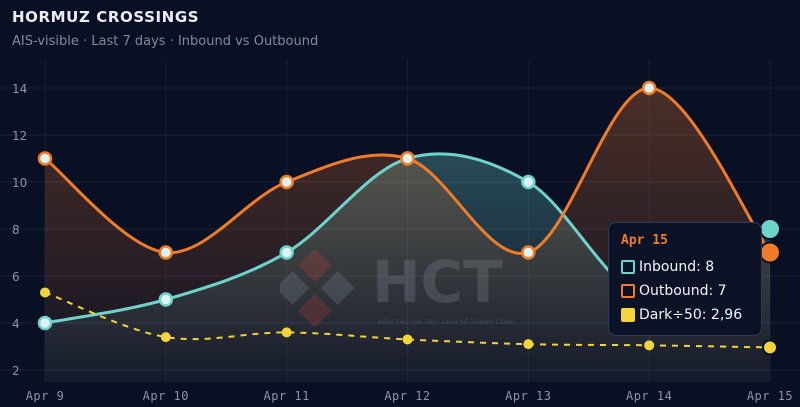 This screenshot has height=407, width=800. What do you see at coordinates (407, 396) in the screenshot?
I see `x-tick-label: Apr 12` at bounding box center [407, 396].